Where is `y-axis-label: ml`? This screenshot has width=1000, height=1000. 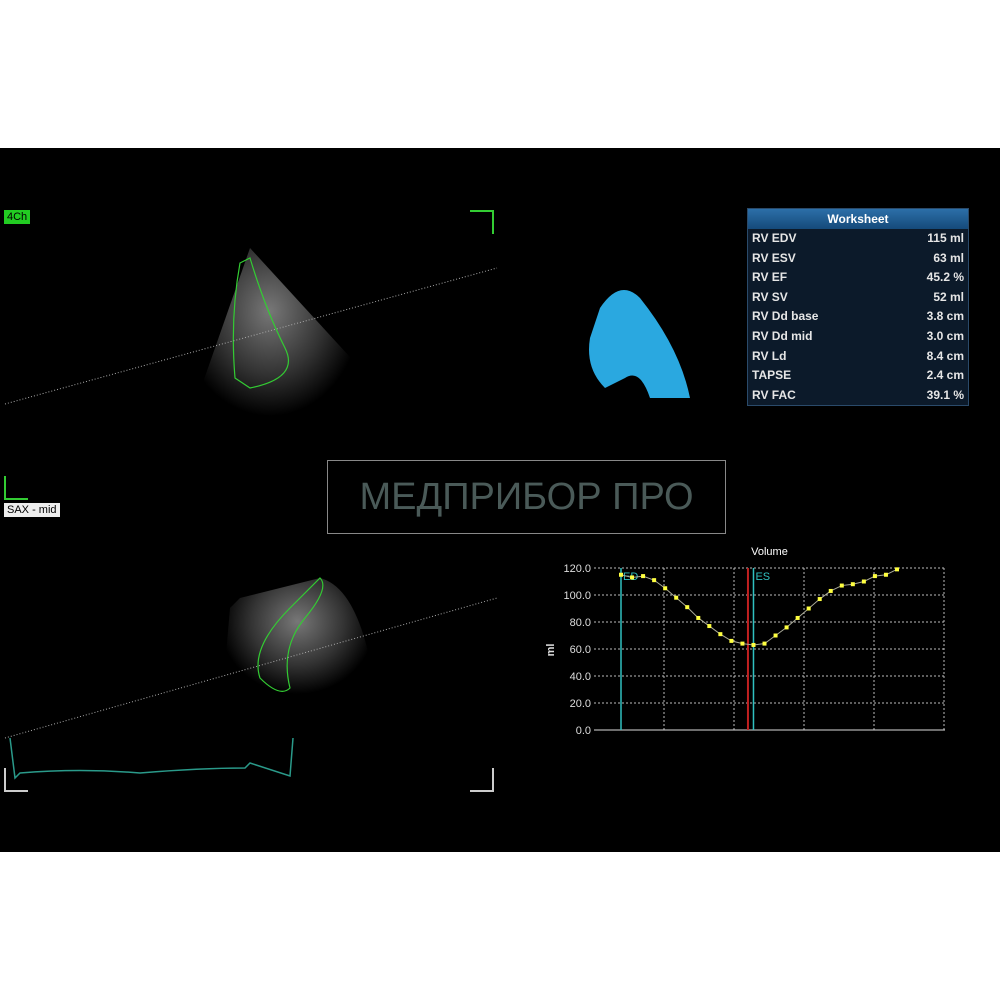
y-axis-label: ml is located at coordinates (551, 650).